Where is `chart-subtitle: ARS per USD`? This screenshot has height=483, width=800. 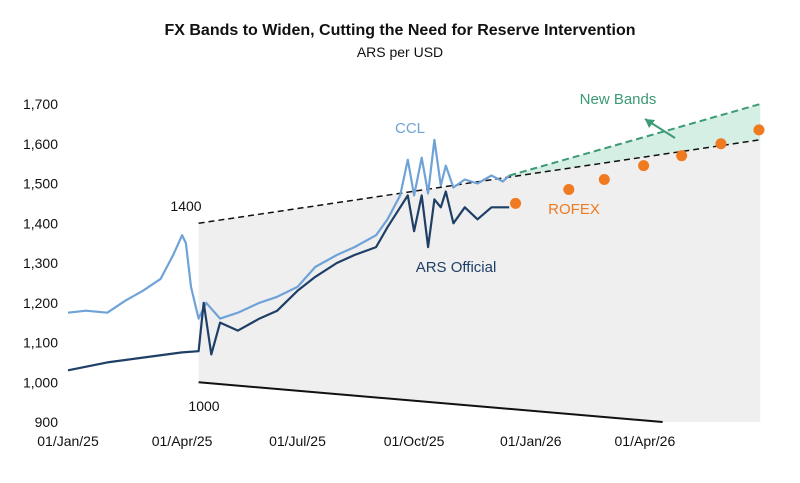 chart-subtitle: ARS per USD is located at coordinates (400, 52).